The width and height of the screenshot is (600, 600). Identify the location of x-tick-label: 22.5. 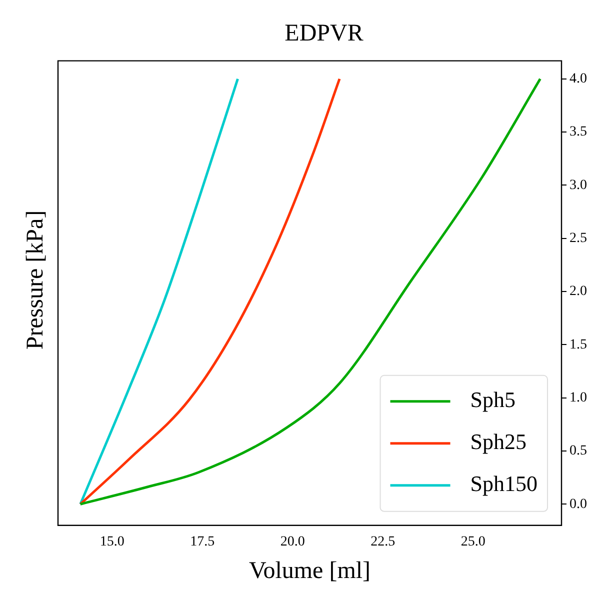
(383, 542).